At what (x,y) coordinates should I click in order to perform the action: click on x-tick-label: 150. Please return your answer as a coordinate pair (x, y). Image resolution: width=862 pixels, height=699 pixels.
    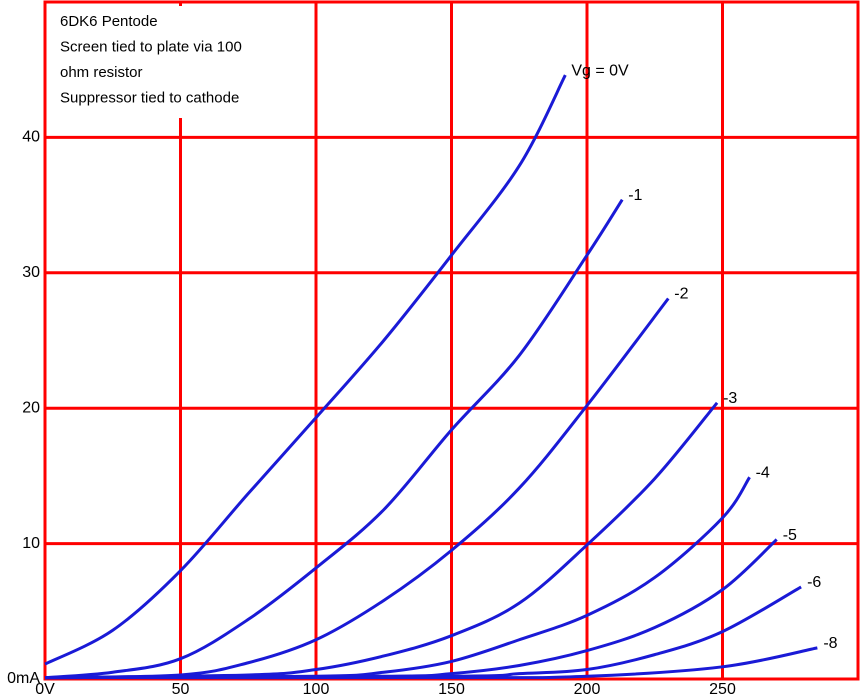
    Looking at the image, I should click on (451, 689).